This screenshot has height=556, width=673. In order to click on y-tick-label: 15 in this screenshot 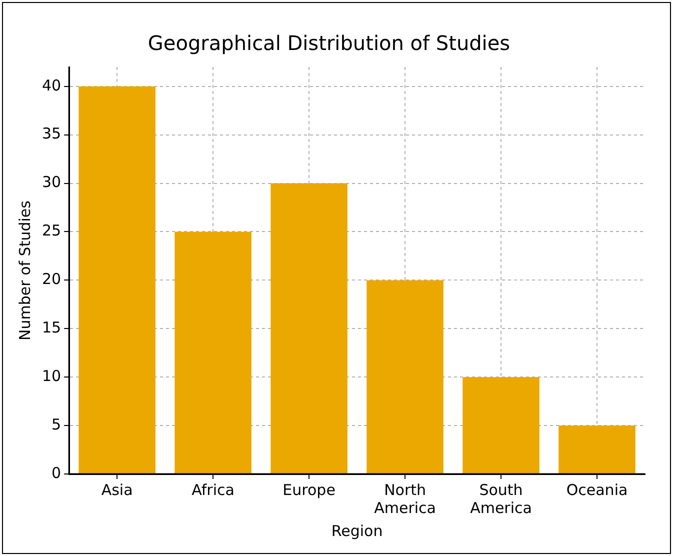, I will do `click(52, 327)`.